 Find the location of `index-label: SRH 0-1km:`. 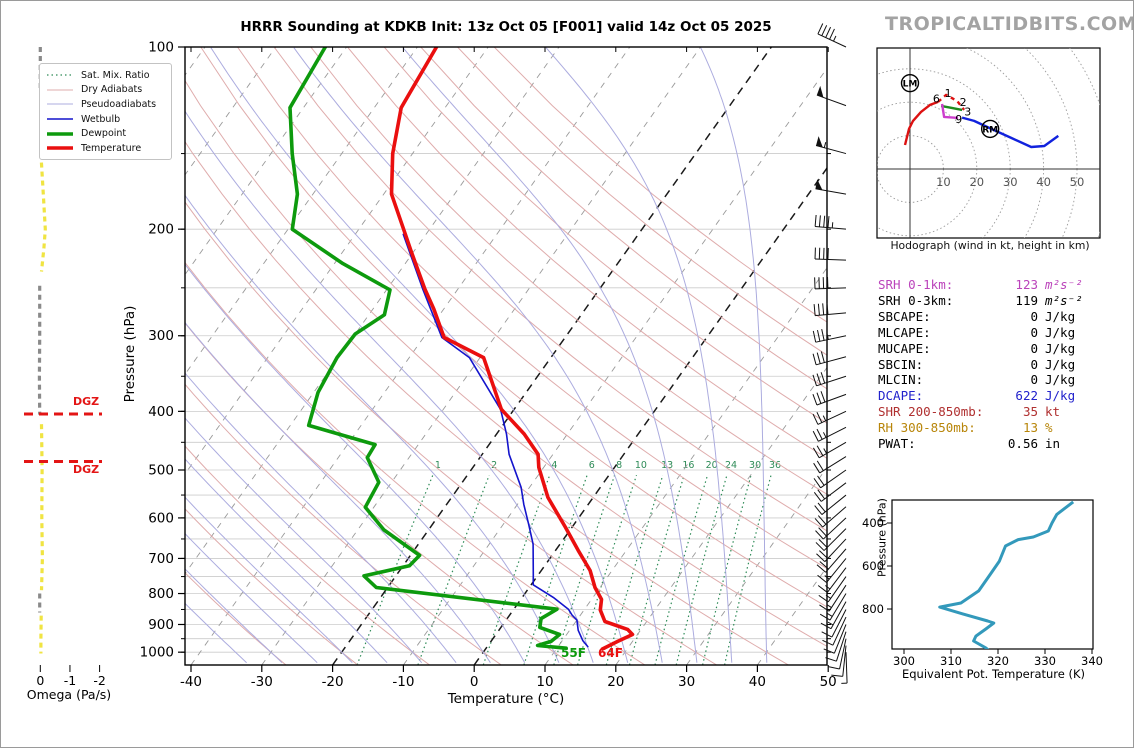

index-label: SRH 0-1km: is located at coordinates (916, 284).